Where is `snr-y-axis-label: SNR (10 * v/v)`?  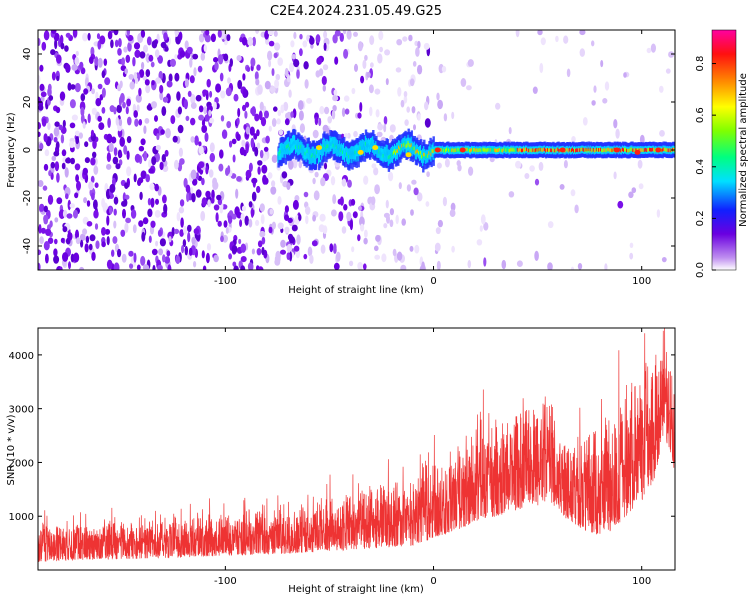 snr-y-axis-label: SNR (10 * v/v) is located at coordinates (11, 449).